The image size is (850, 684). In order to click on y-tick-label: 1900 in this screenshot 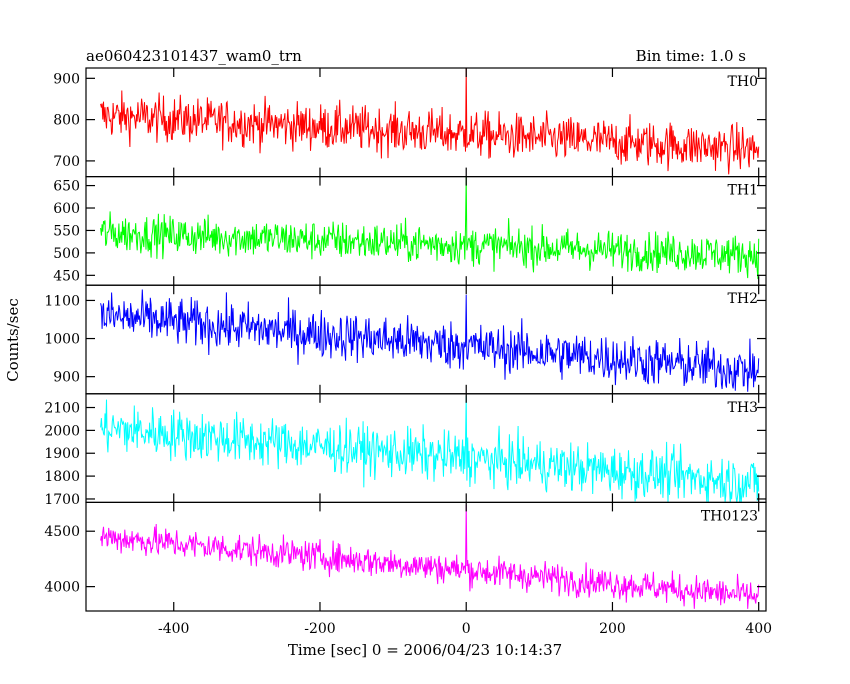, I will do `click(62, 454)`.